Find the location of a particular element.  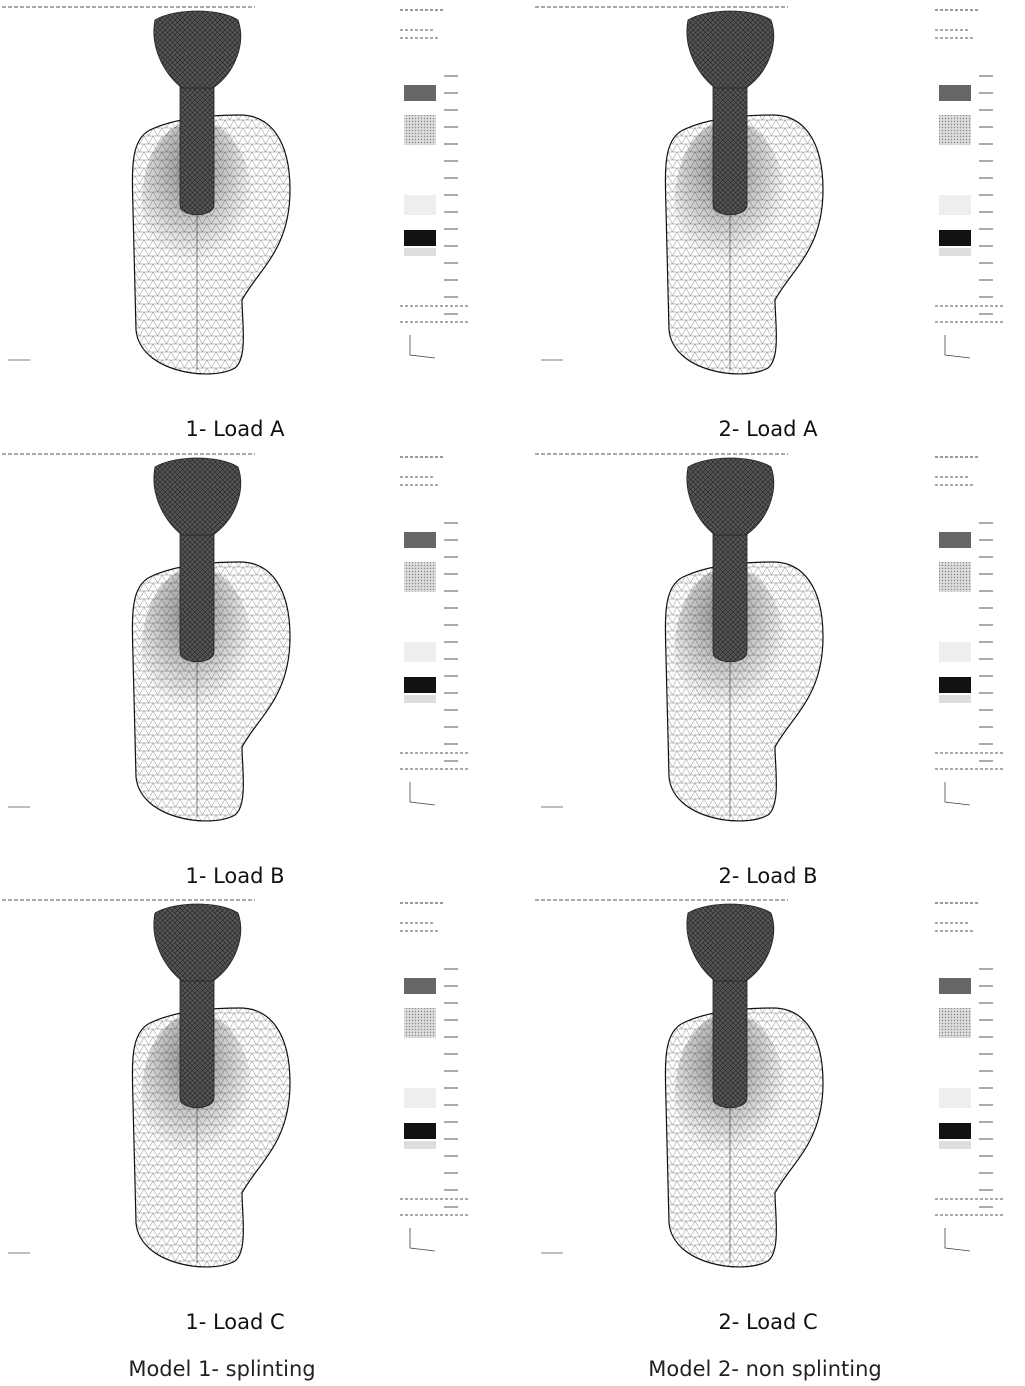

panel-label: 1- Load A is located at coordinates (235, 429).